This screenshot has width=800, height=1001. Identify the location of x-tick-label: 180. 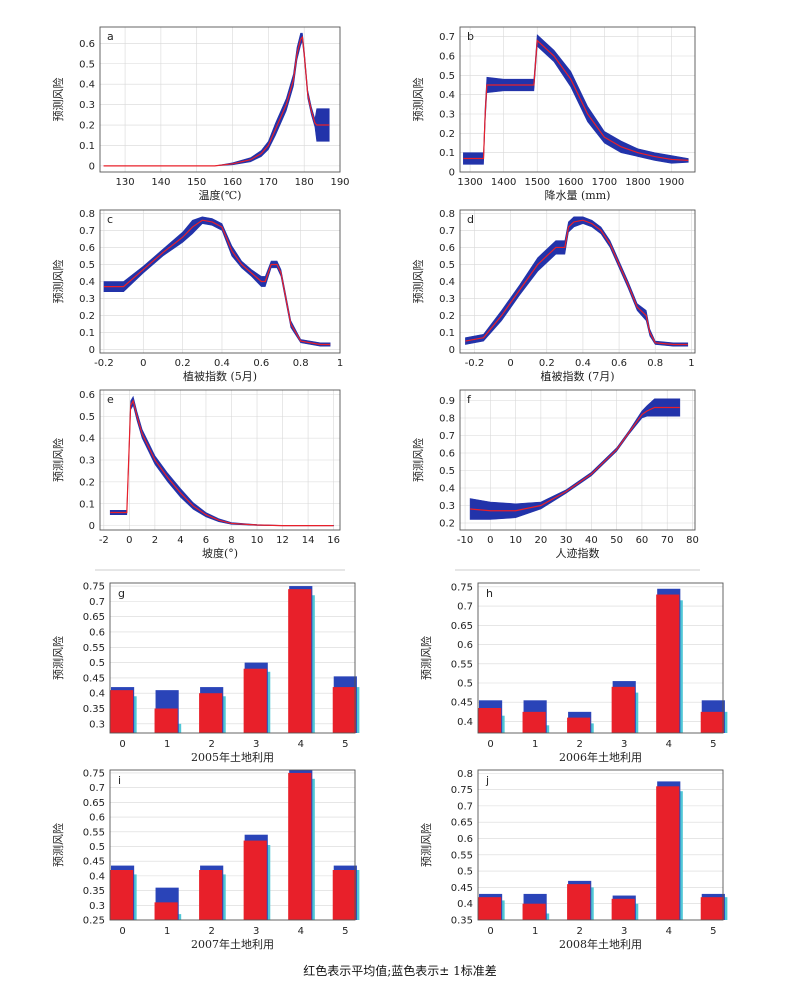
(304, 182).